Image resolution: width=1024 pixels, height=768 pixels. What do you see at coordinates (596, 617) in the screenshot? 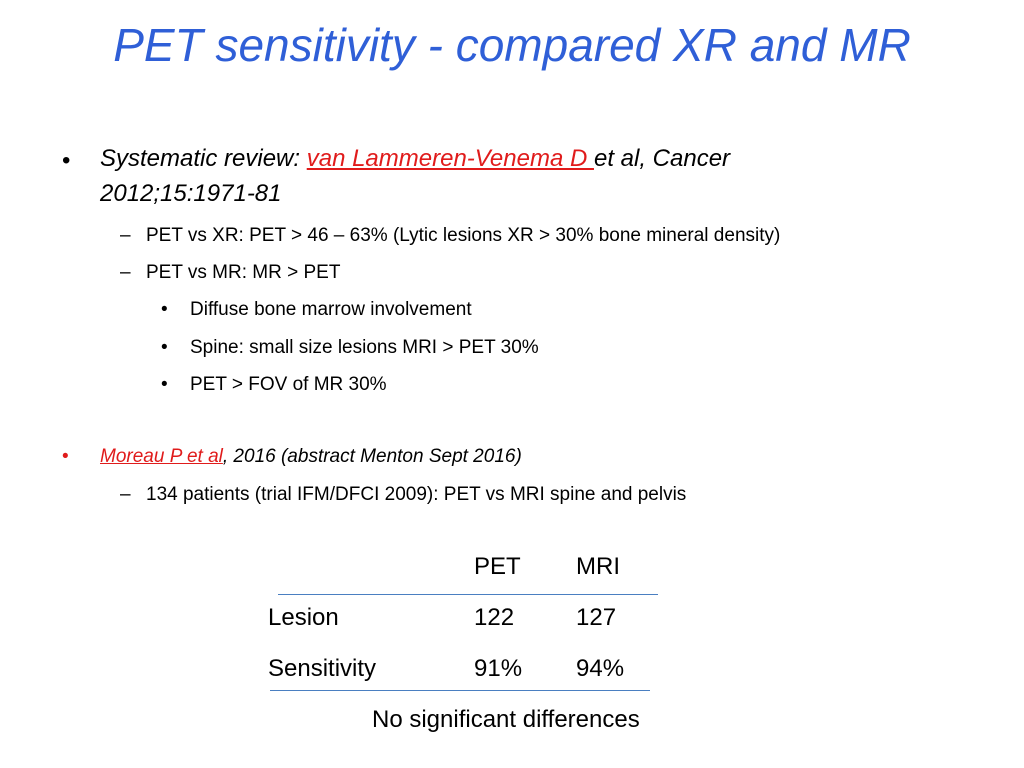
I see `table-cell: 127` at bounding box center [596, 617].